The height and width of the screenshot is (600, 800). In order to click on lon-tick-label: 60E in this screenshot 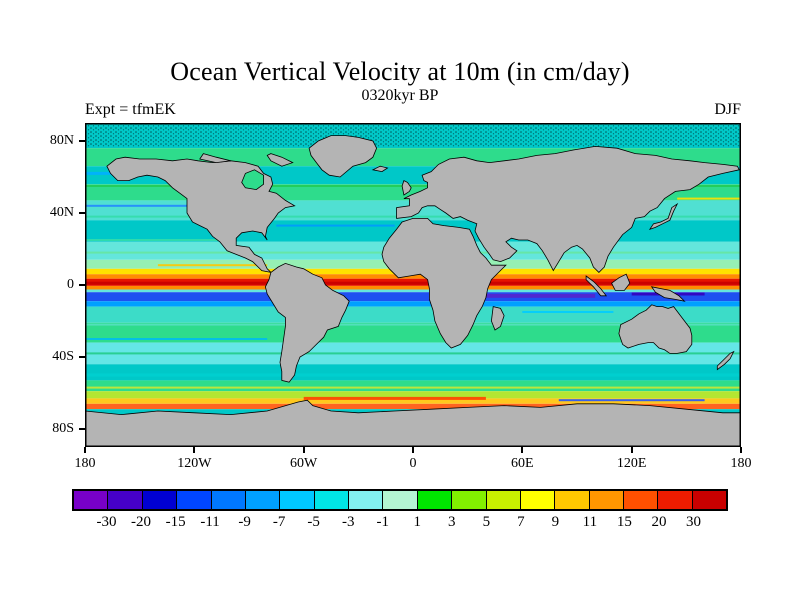, I will do `click(522, 463)`.